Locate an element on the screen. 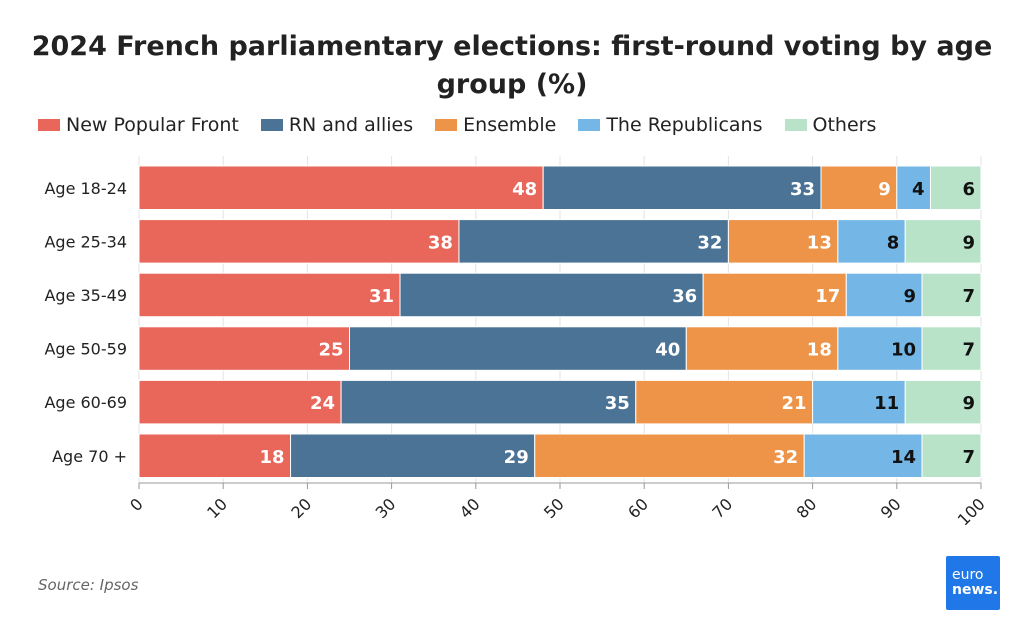 Image resolution: width=1024 pixels, height=619 pixels. category-label: Age 70 + is located at coordinates (89, 456).